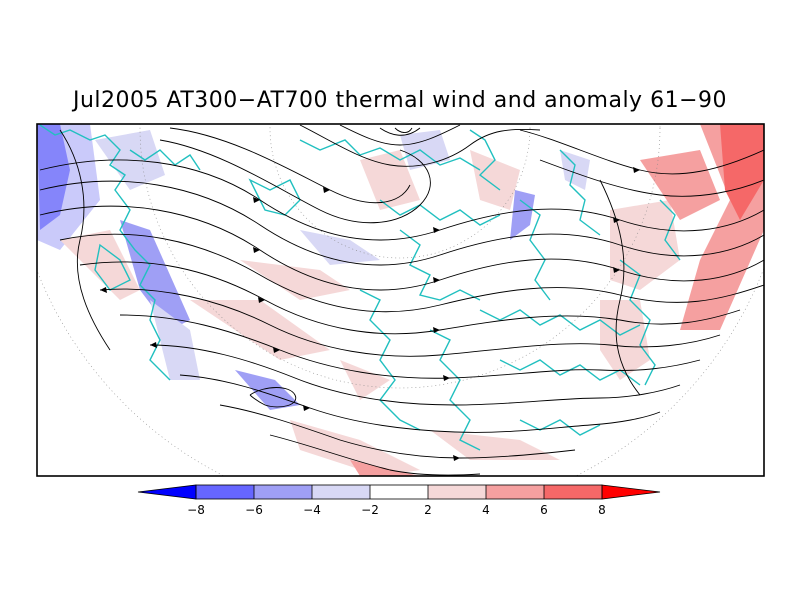 This screenshot has width=800, height=600. What do you see at coordinates (428, 510) in the screenshot?
I see `colorbar-label: 2` at bounding box center [428, 510].